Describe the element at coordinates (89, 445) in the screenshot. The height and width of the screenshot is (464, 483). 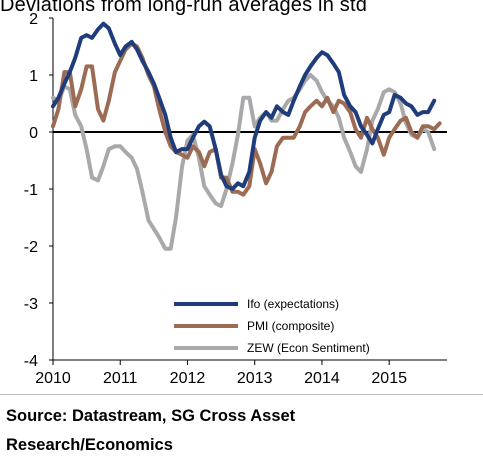
I see `source-note-line-2: Research/Economics` at that location.